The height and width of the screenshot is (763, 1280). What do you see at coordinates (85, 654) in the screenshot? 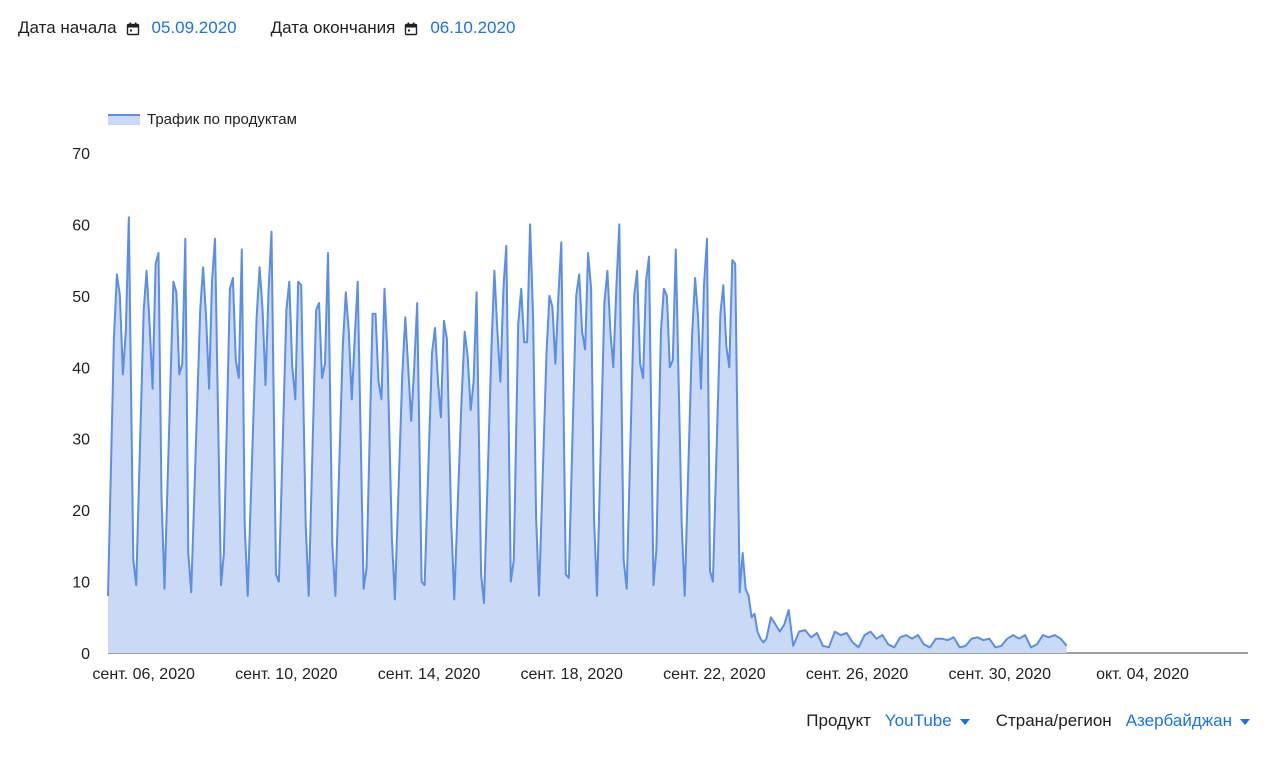
I see `y-tick-label: 0` at bounding box center [85, 654].